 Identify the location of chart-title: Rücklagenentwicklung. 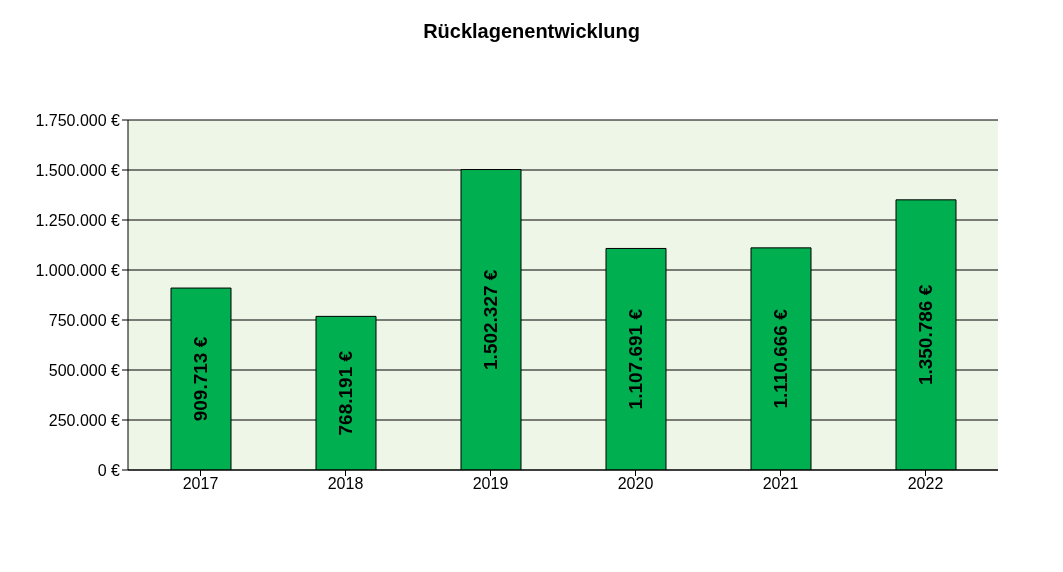
(531, 32).